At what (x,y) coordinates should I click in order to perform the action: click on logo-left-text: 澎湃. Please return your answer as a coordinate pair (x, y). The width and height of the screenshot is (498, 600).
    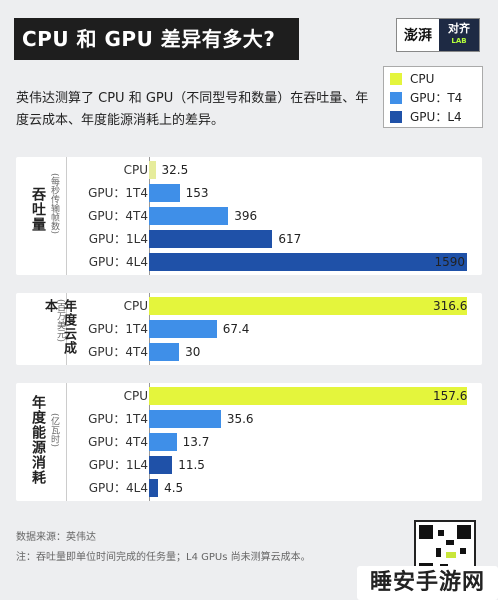
    Looking at the image, I should click on (418, 36).